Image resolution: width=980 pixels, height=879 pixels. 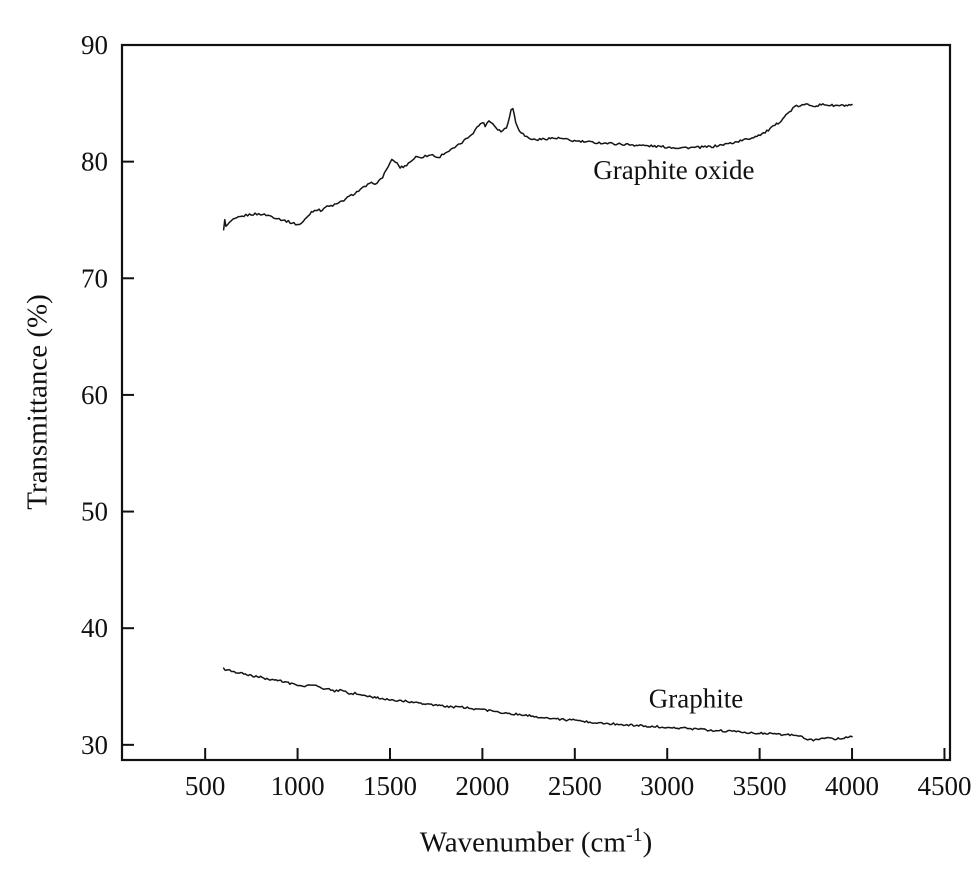 I want to click on series-label-graphite-oxide: Graphite oxide, so click(x=673, y=170).